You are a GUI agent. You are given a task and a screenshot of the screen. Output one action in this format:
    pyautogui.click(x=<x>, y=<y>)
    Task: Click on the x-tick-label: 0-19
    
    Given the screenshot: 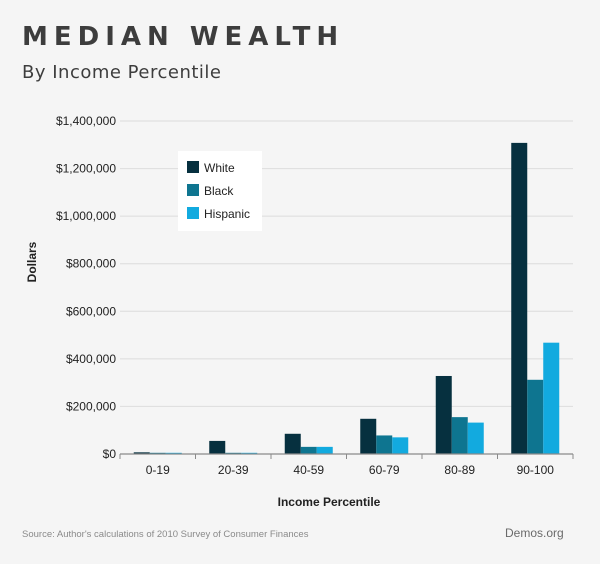 What is the action you would take?
    pyautogui.click(x=158, y=470)
    